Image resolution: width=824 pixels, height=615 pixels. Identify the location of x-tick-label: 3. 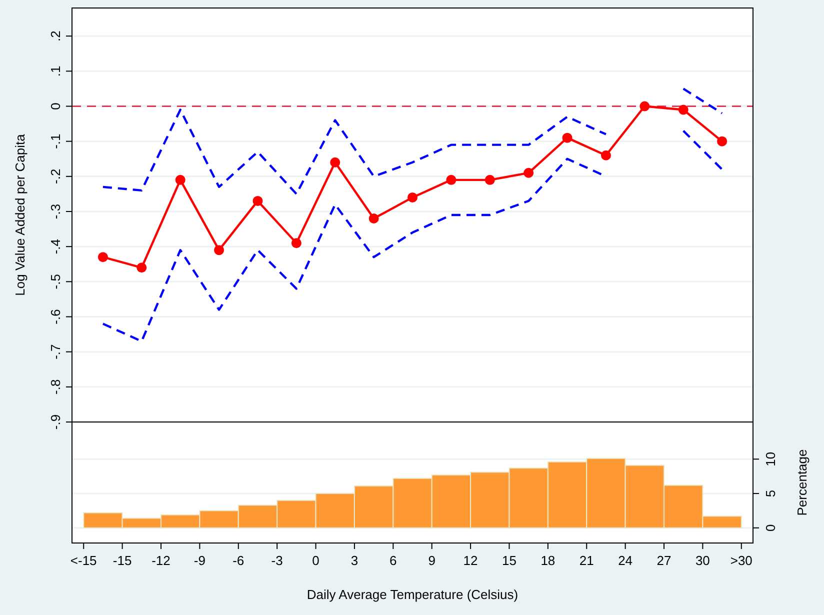
(354, 560).